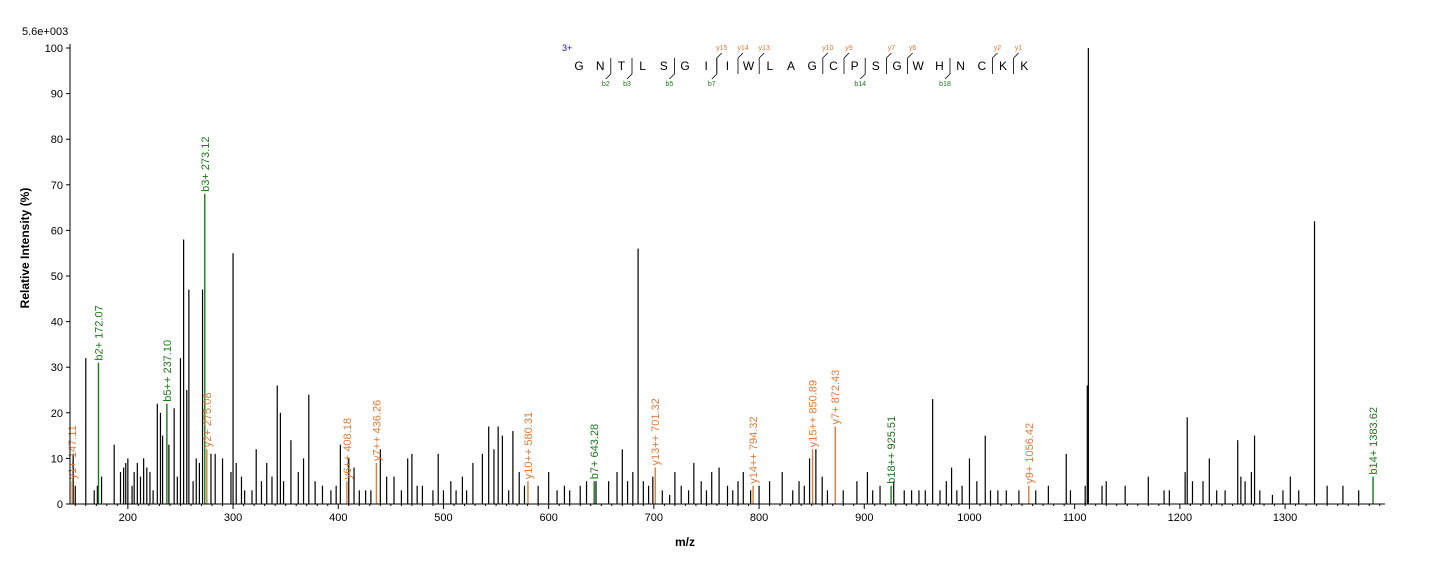 Image resolution: width=1436 pixels, height=562 pixels. I want to click on y-tick-label: 40, so click(57, 323).